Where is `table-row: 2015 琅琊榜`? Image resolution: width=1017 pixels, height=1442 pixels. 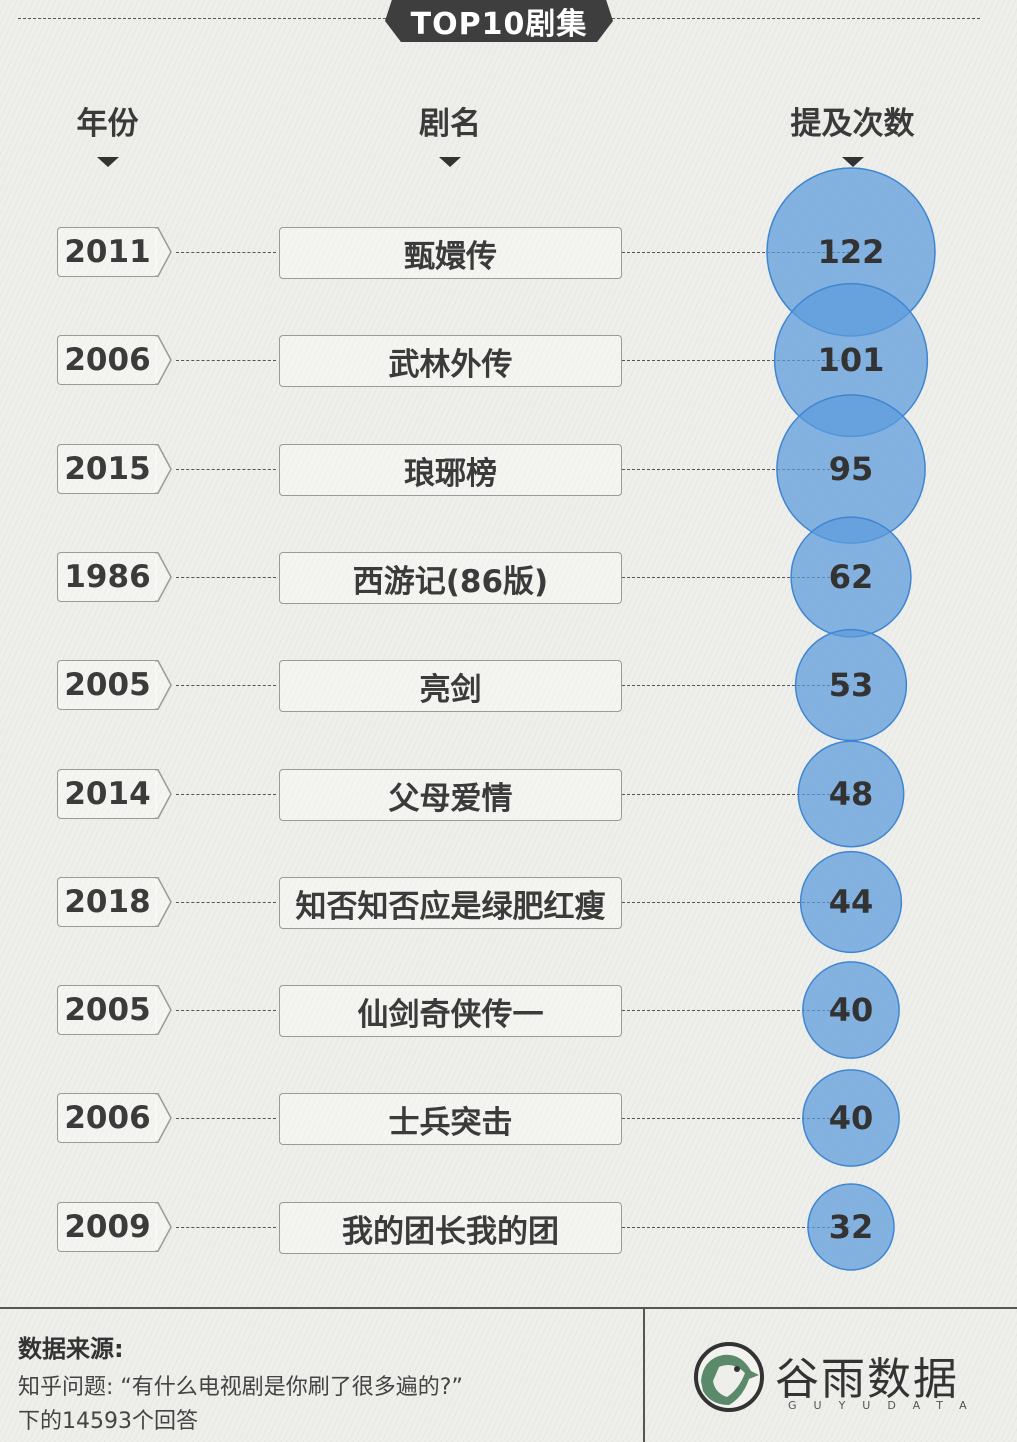 table-row: 2015 琅琊榜 is located at coordinates (508, 471).